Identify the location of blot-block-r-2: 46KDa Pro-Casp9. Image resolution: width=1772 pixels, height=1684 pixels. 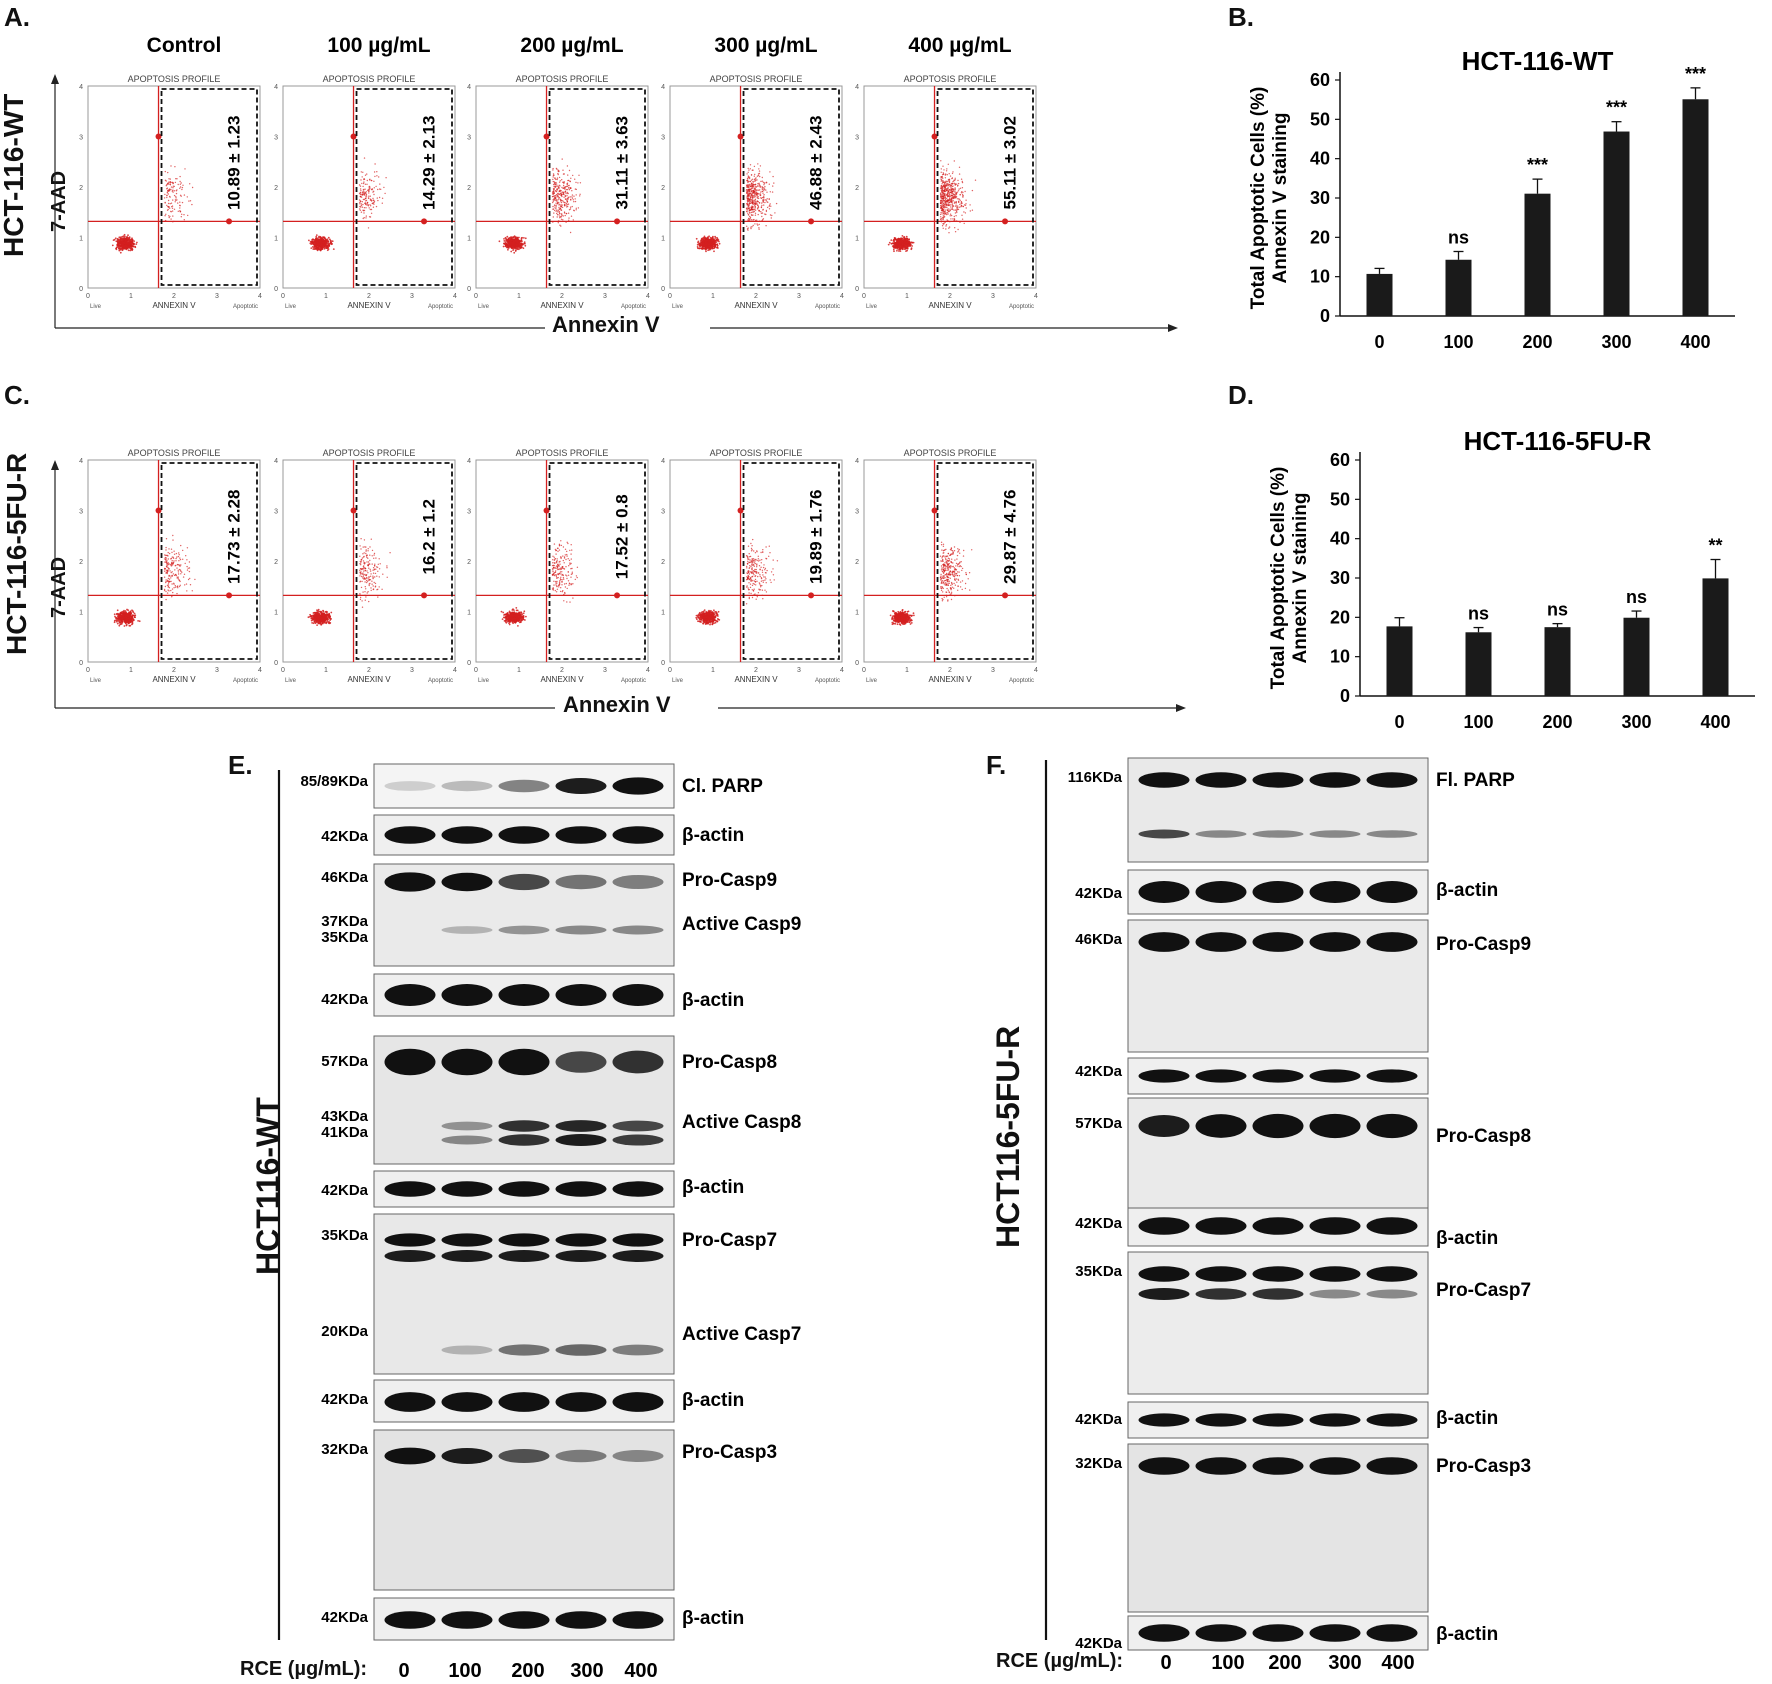
(1303, 986).